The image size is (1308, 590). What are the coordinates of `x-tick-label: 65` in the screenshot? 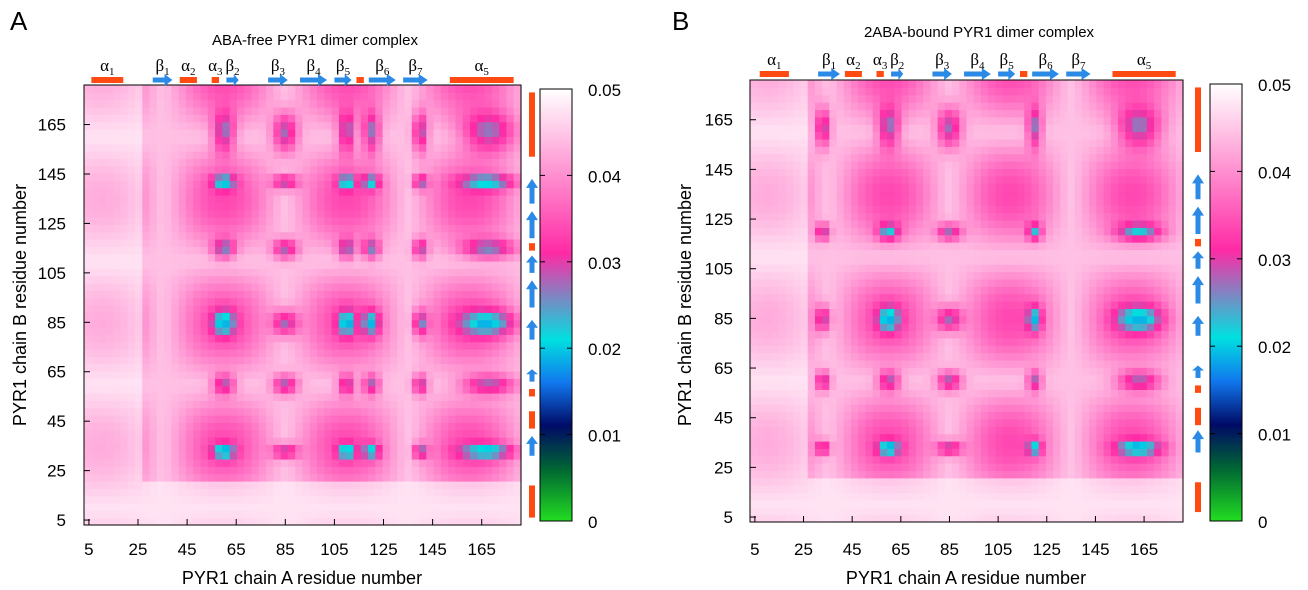 It's located at (236, 549).